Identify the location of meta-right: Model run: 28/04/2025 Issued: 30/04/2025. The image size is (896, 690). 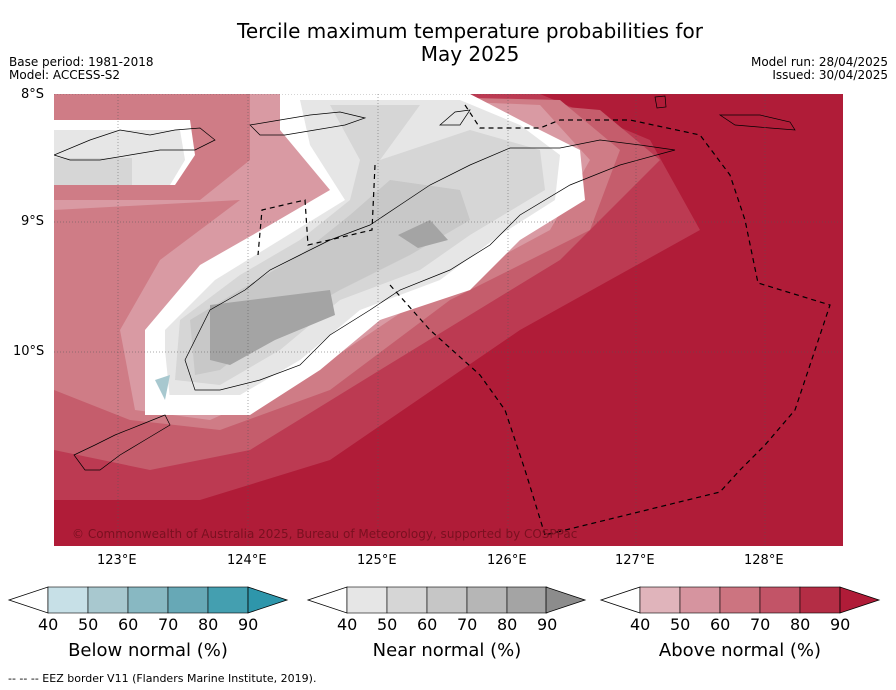
(819, 69).